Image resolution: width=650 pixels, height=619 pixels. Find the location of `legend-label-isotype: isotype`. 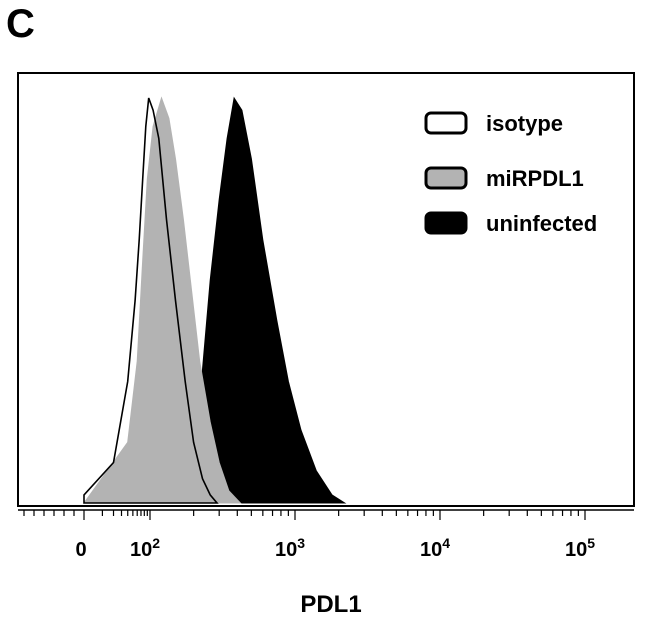

legend-label-isotype: isotype is located at coordinates (524, 123).